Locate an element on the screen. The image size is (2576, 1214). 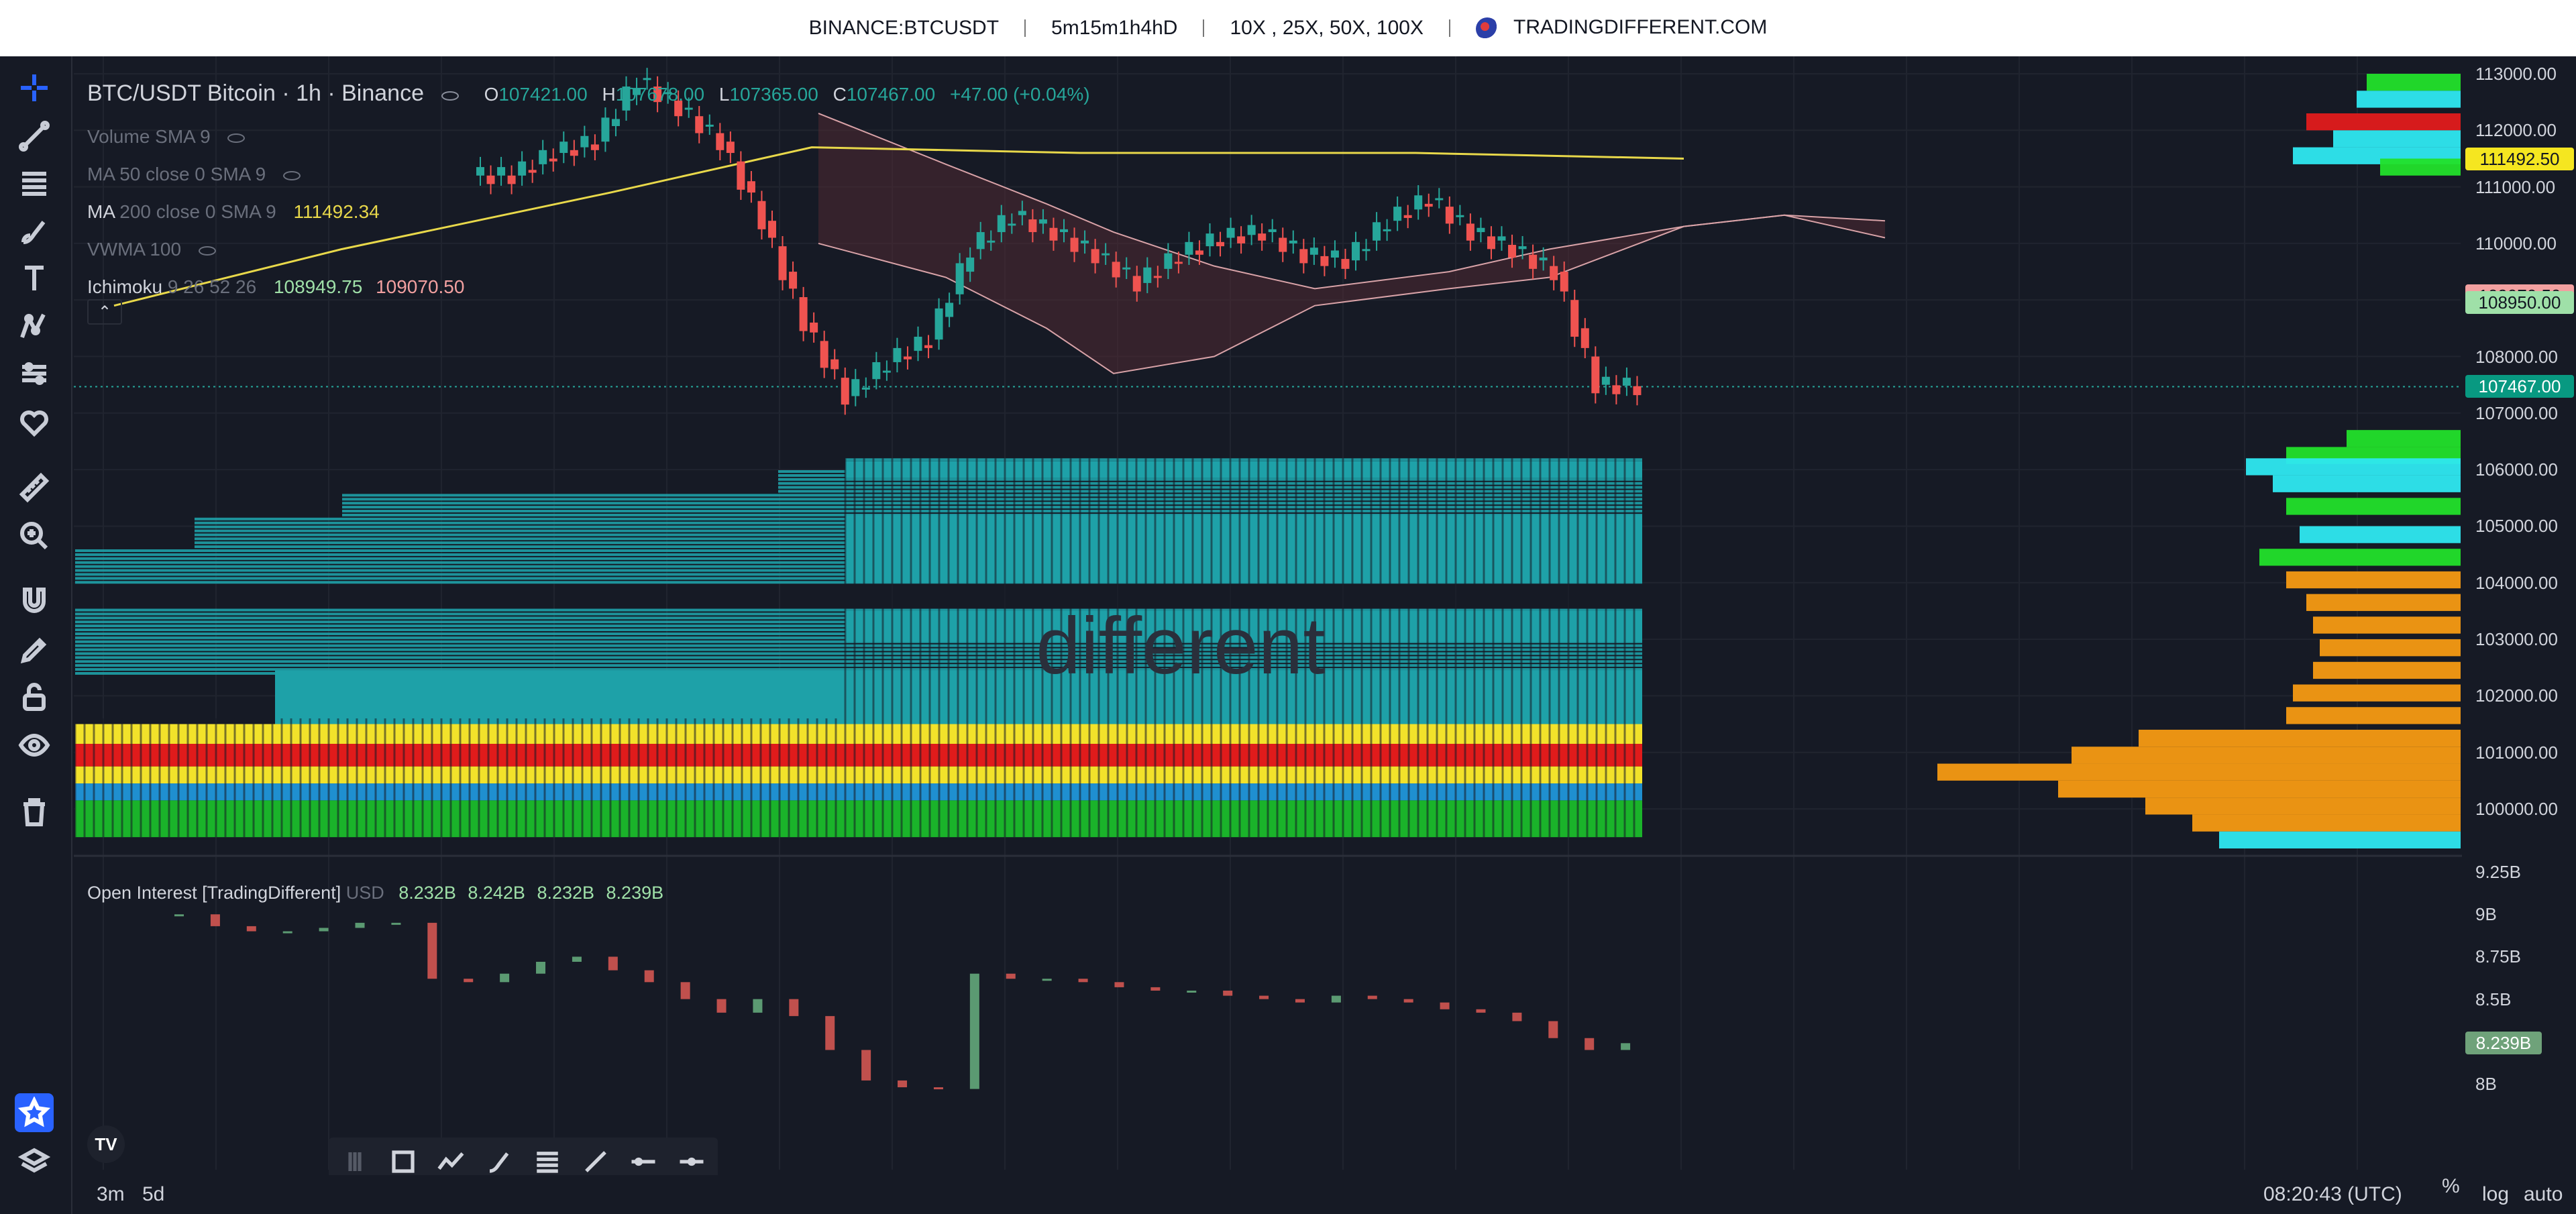
measure-tool-icon is located at coordinates (34, 374).